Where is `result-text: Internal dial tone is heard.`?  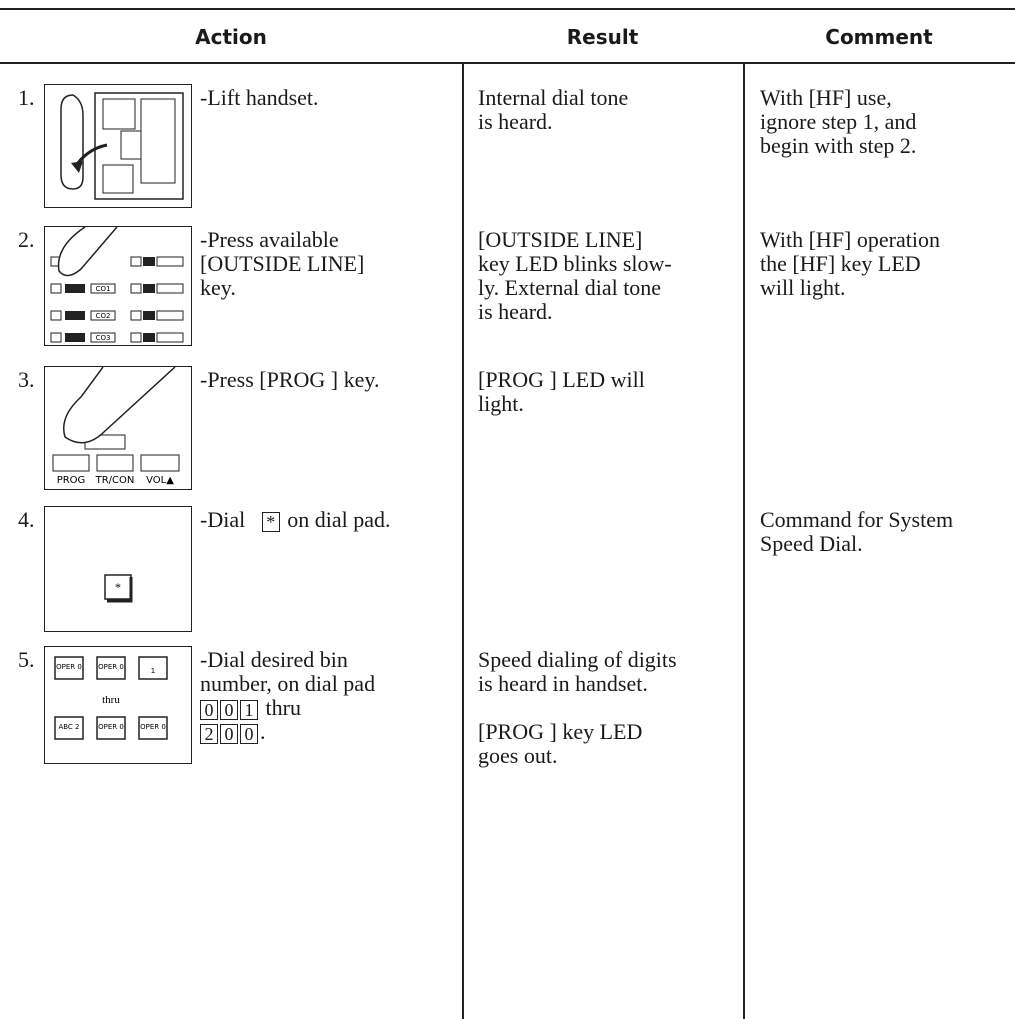 result-text: Internal dial tone is heard. is located at coordinates (553, 109).